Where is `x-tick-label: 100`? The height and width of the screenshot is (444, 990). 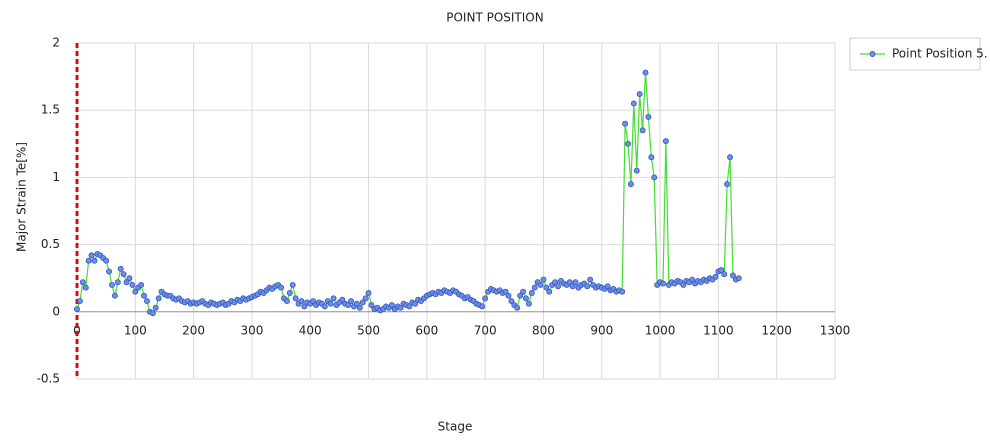
x-tick-label: 100 is located at coordinates (135, 330).